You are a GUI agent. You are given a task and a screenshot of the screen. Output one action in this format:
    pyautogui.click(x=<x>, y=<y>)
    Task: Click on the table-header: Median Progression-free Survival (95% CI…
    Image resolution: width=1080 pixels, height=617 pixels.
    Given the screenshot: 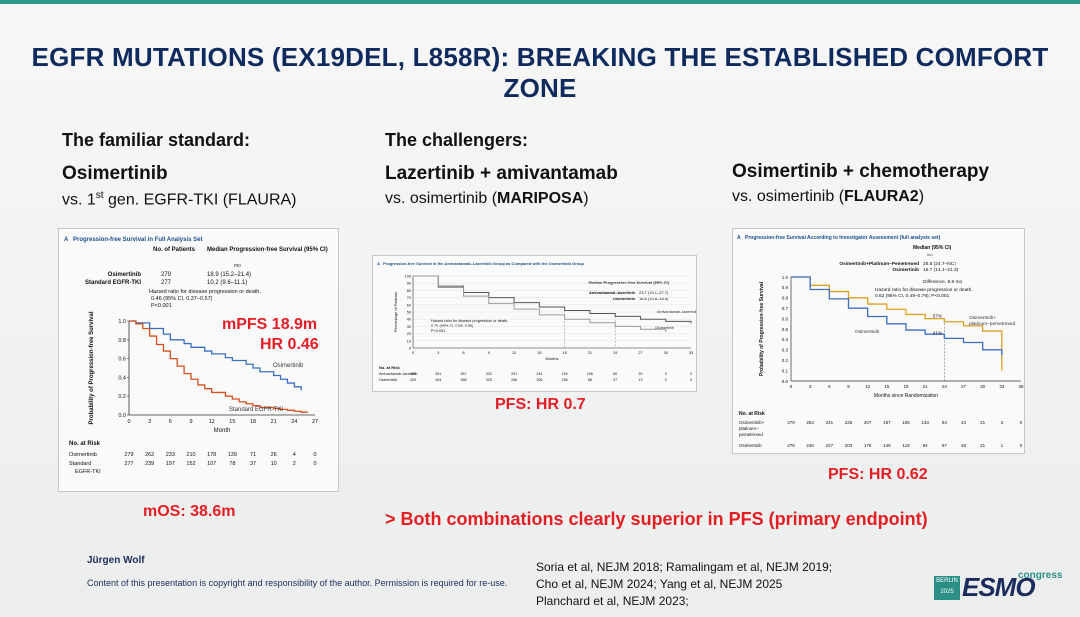 What is the action you would take?
    pyautogui.click(x=267, y=250)
    